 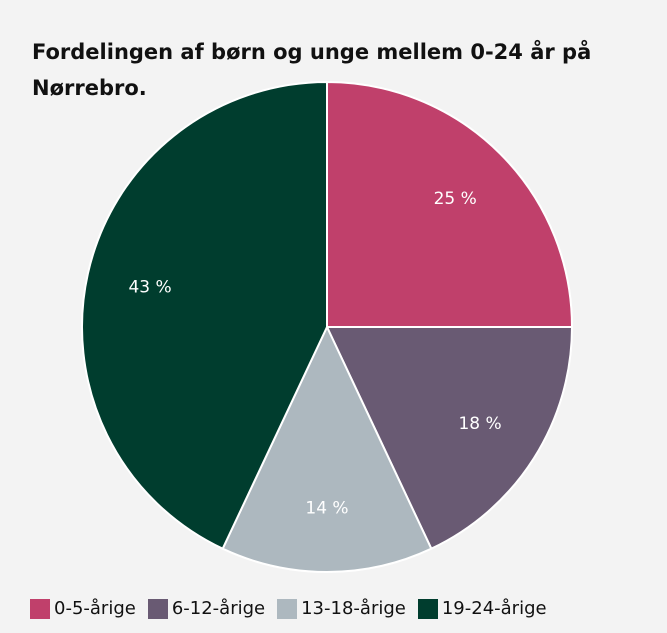 I want to click on value-label: 43 %, so click(x=149, y=287).